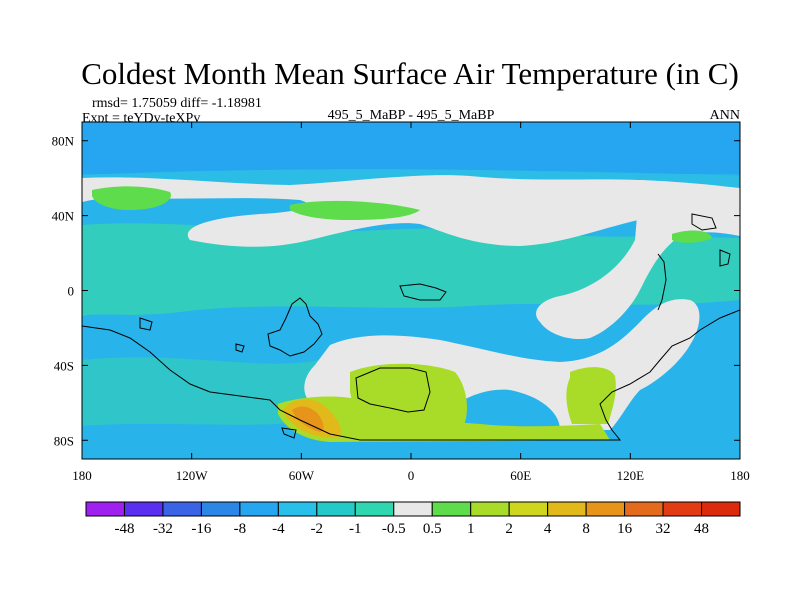 Image resolution: width=800 pixels, height=600 pixels. Describe the element at coordinates (206, 391) in the screenshot. I see `region-teal-south` at that location.